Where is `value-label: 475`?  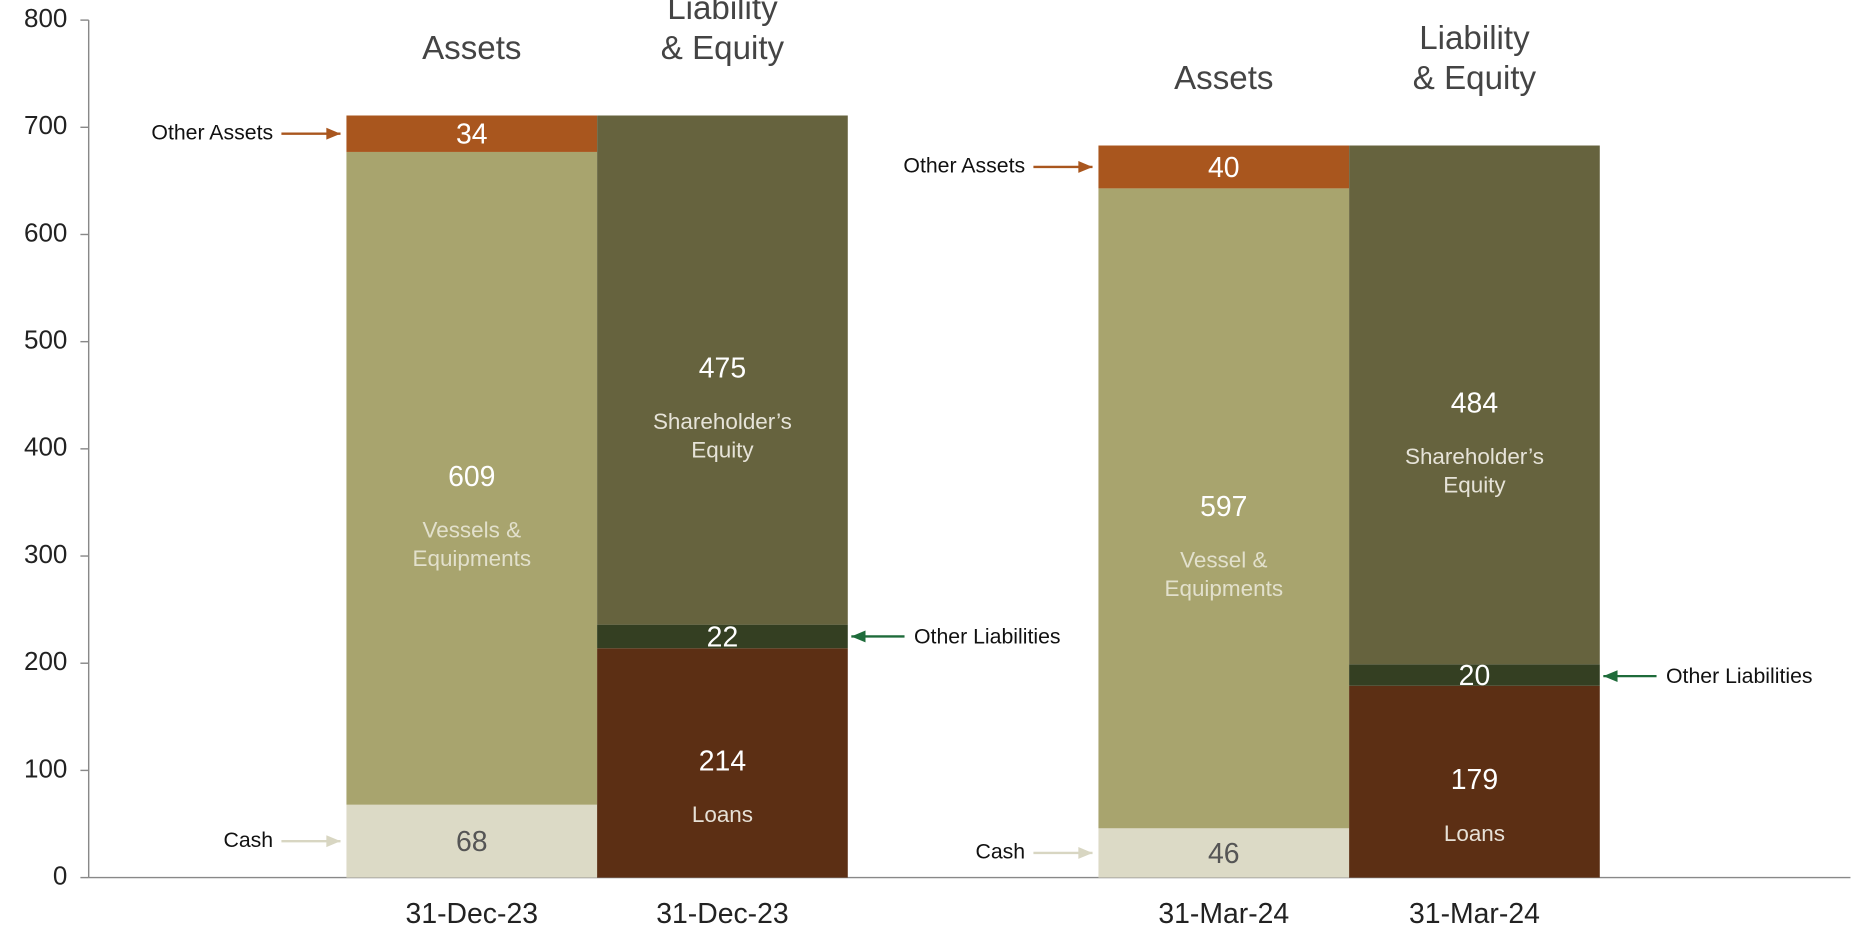 value-label: 475 is located at coordinates (722, 369).